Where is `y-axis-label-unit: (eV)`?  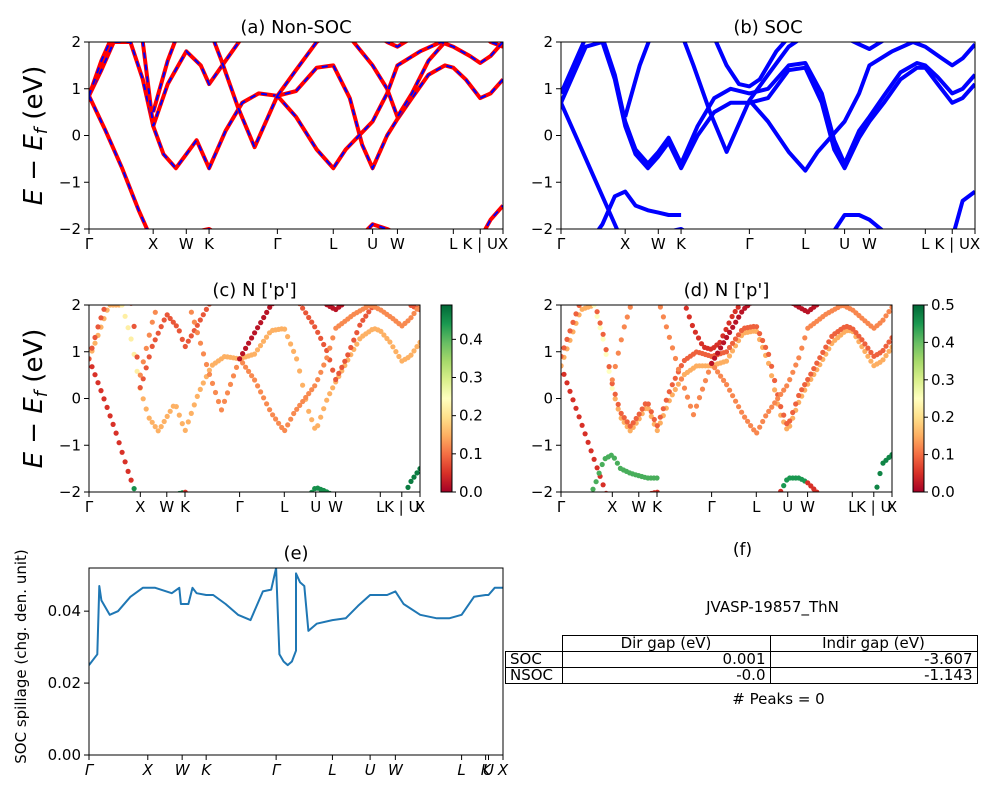
y-axis-label-unit: (eV) is located at coordinates (34, 360).